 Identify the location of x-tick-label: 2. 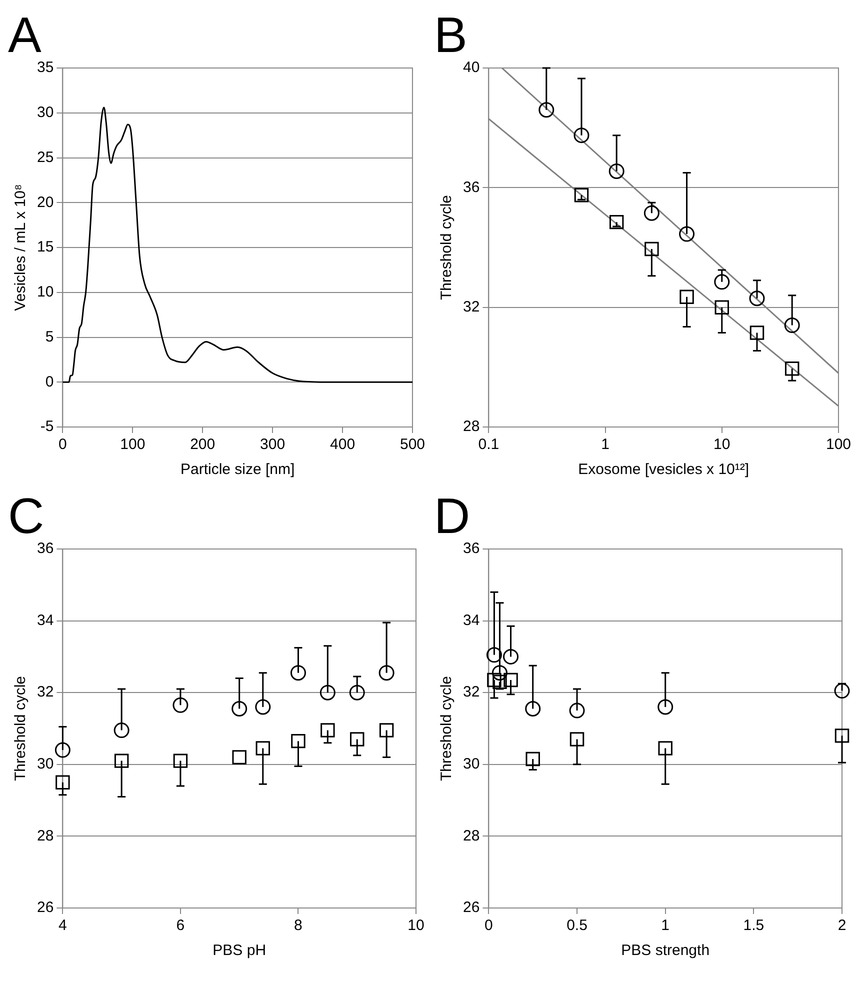
(842, 925).